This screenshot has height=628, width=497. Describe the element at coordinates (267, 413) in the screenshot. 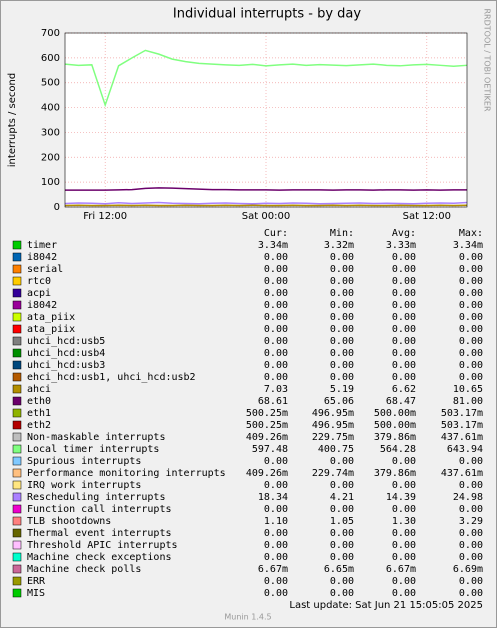

I see `legend-value: 500.25m` at that location.